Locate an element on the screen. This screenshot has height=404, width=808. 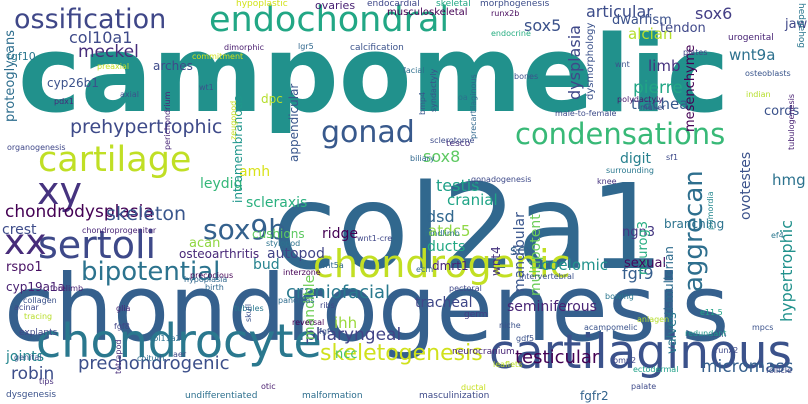
word: facial is located at coordinates (414, 70).